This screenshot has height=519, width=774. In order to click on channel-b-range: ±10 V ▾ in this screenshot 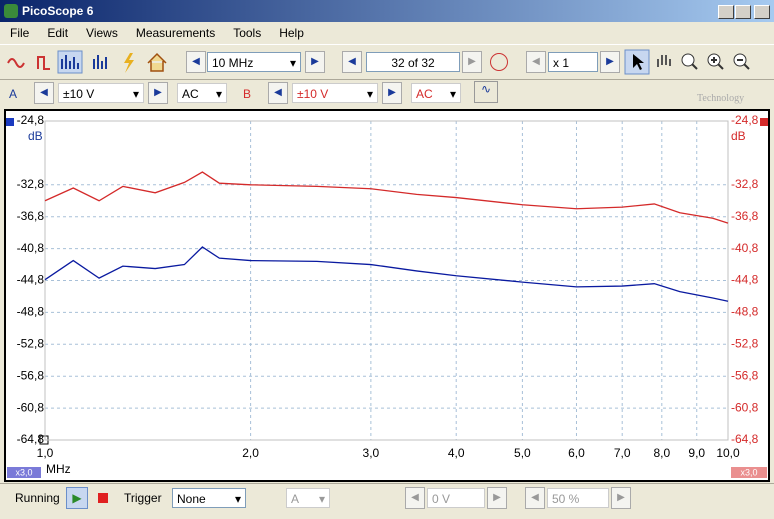, I will do `click(335, 93)`.